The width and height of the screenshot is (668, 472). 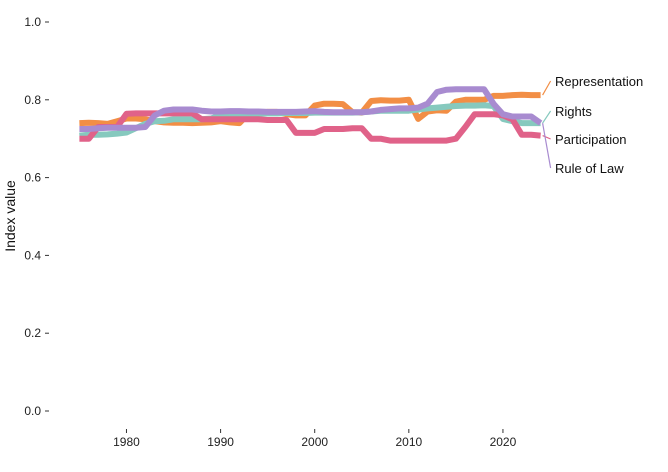 What do you see at coordinates (314, 442) in the screenshot?
I see `x-tick-label: 2000` at bounding box center [314, 442].